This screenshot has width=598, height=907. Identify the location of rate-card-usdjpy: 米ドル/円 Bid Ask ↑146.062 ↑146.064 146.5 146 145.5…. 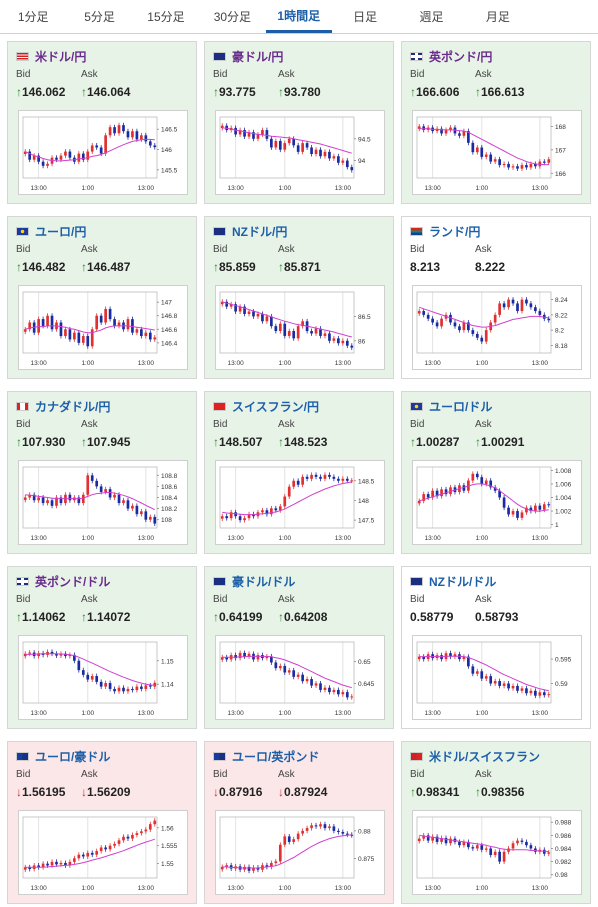
(102, 122).